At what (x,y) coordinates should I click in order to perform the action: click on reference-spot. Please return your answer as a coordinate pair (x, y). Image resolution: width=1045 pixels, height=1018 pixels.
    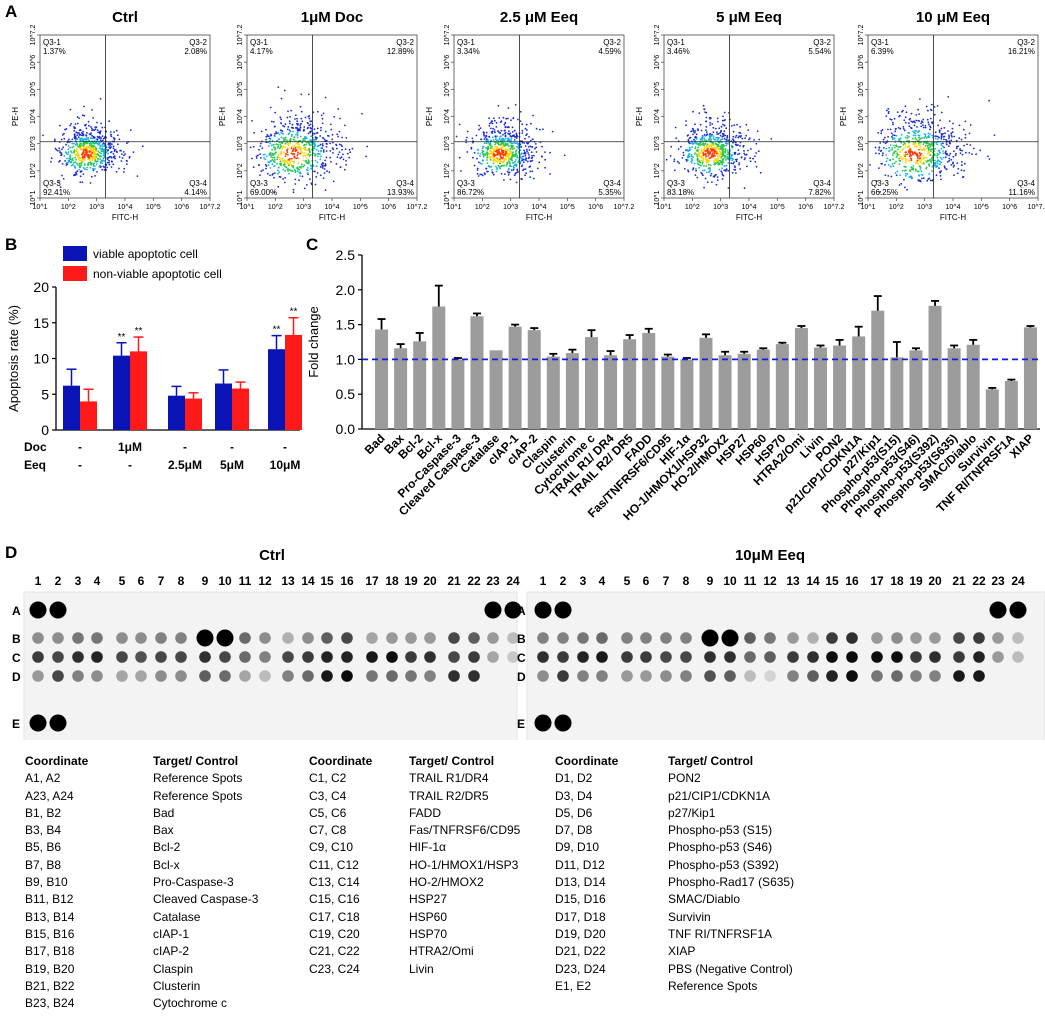
    Looking at the image, I should click on (543, 610).